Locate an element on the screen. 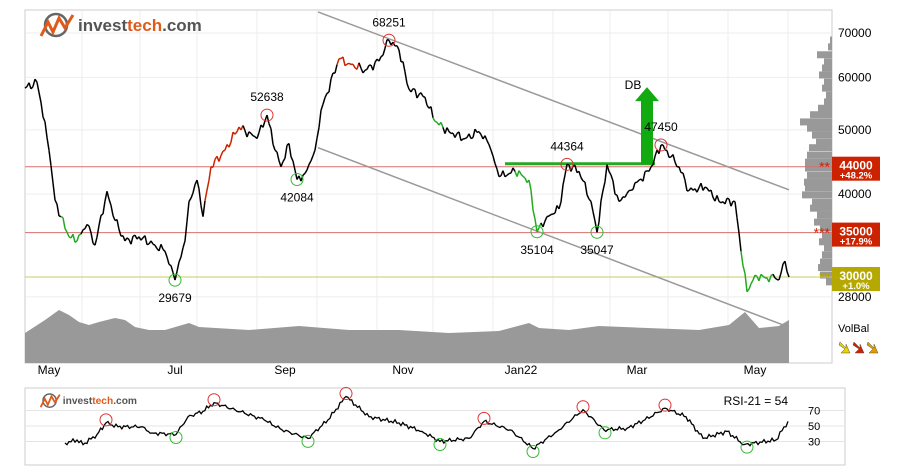 The image size is (920, 468). volbal-arrow-icon is located at coordinates (844, 347).